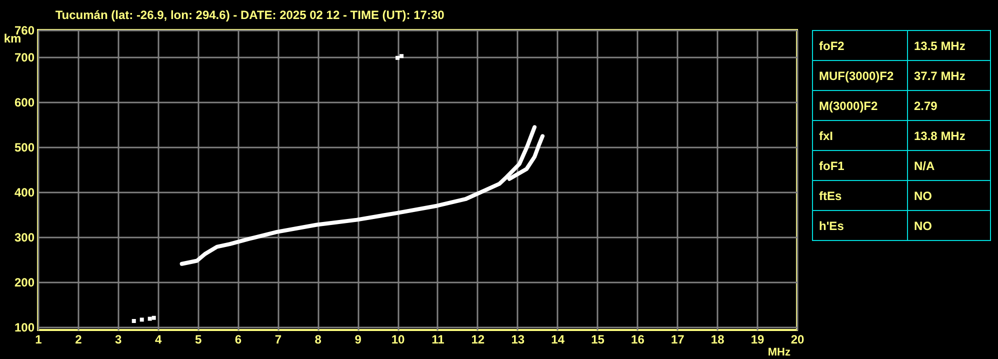  Describe the element at coordinates (949, 165) in the screenshot. I see `text: N/A` at that location.